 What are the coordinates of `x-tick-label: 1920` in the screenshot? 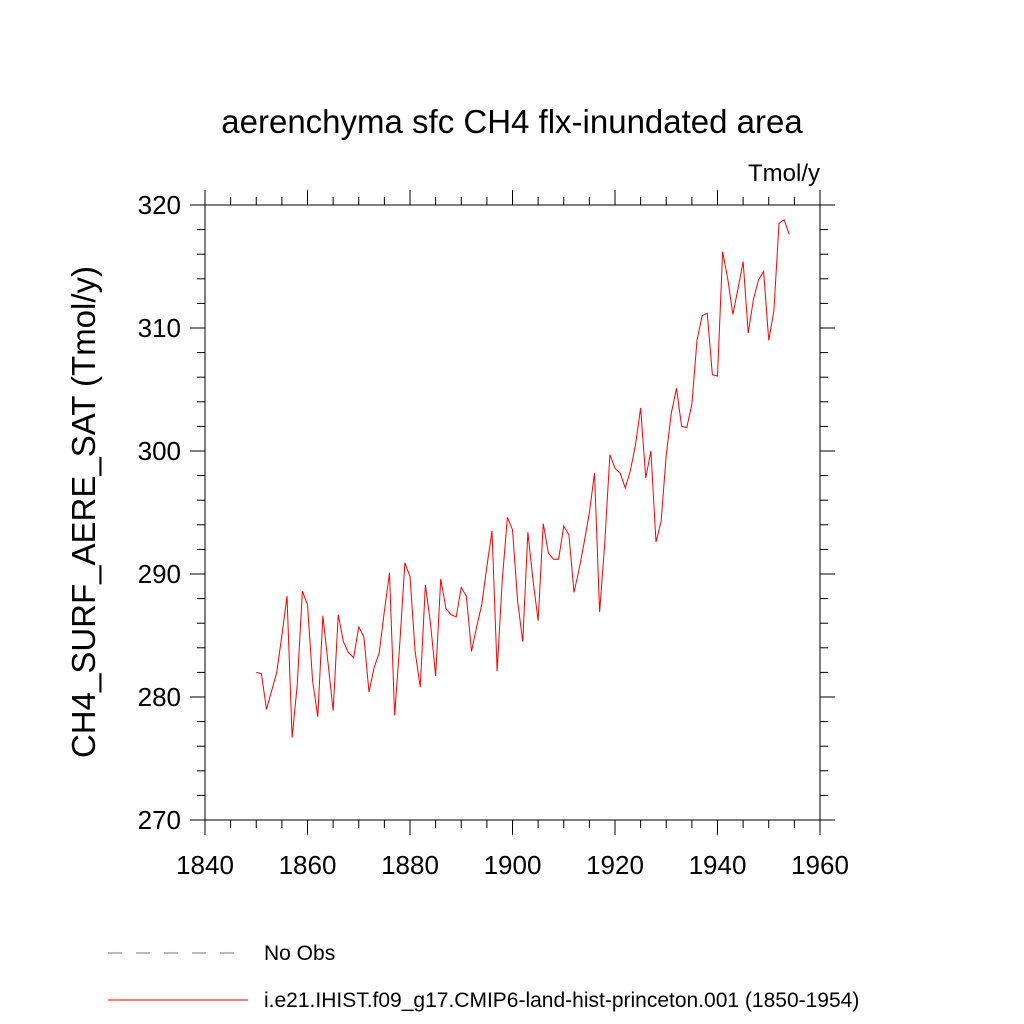 It's located at (615, 865).